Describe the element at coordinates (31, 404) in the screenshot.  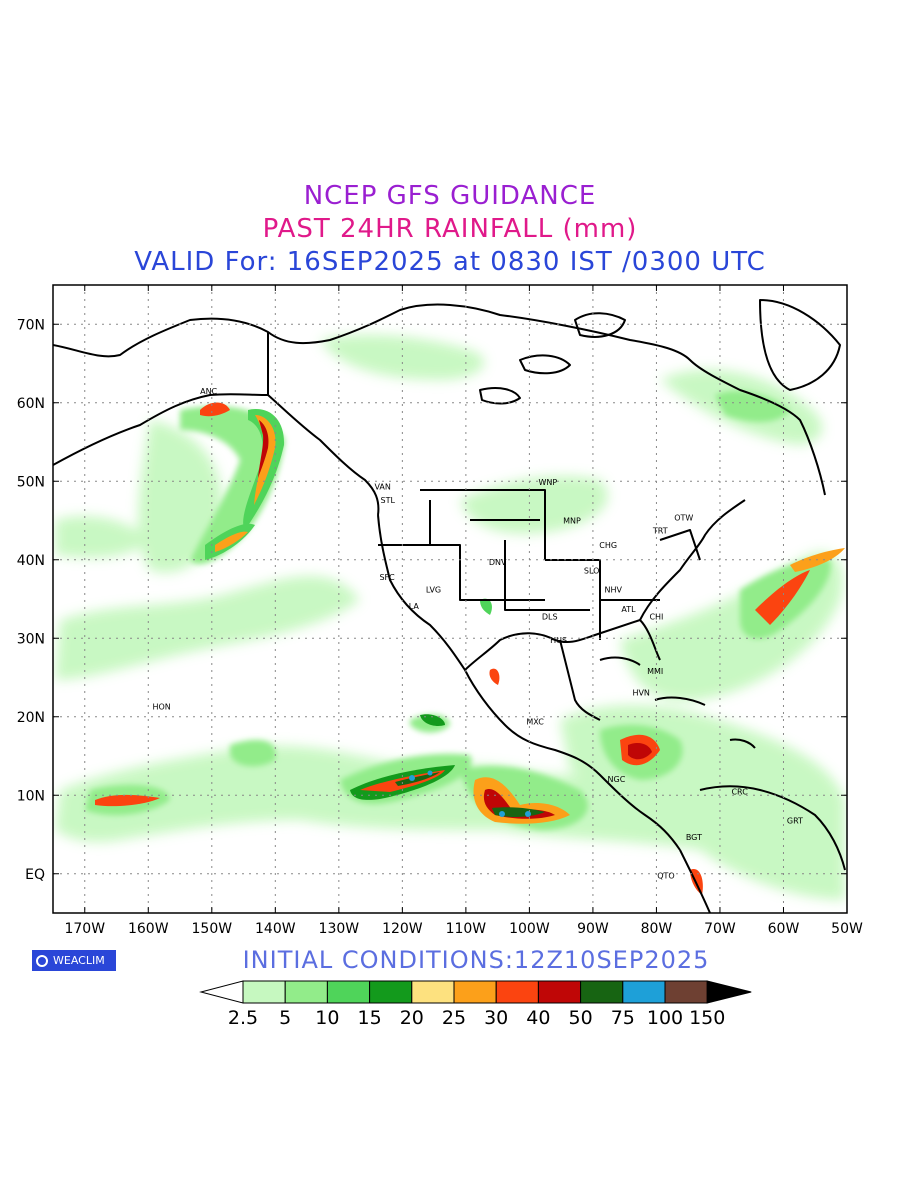
I see `lat-tick-label: 60N` at that location.